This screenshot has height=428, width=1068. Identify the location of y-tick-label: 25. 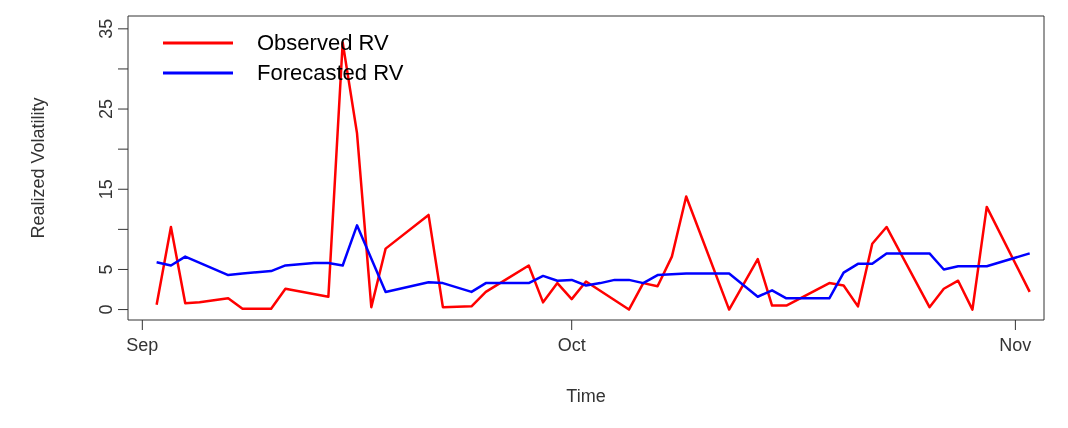
(106, 109).